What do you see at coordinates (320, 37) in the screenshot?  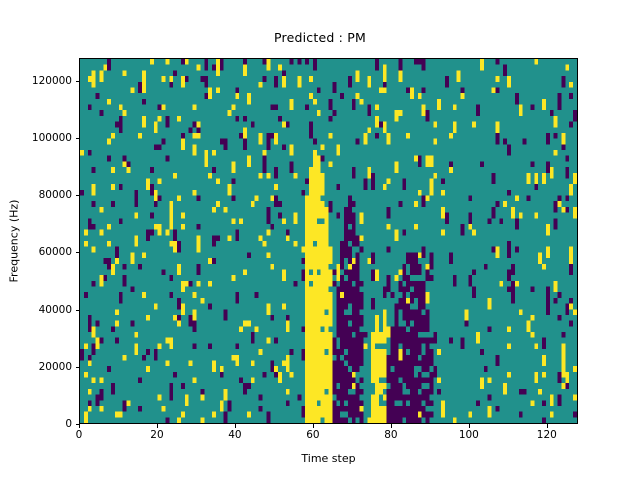 I see `page-title: Predicted : PM` at bounding box center [320, 37].